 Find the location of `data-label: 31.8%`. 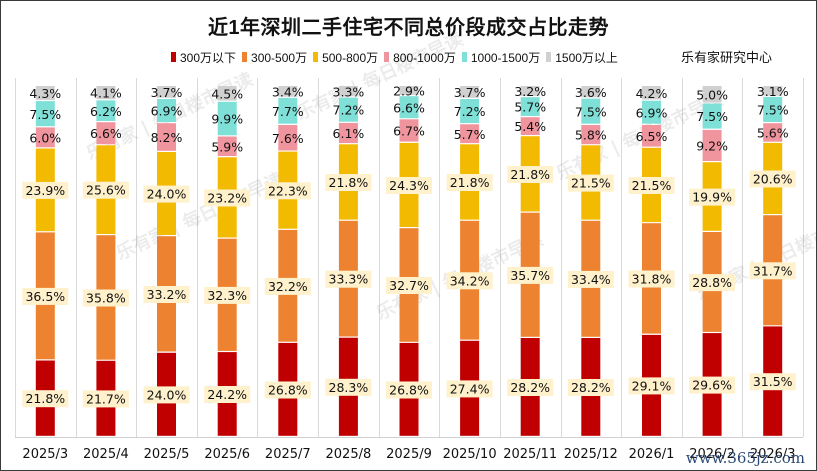

data-label: 31.8% is located at coordinates (652, 279).